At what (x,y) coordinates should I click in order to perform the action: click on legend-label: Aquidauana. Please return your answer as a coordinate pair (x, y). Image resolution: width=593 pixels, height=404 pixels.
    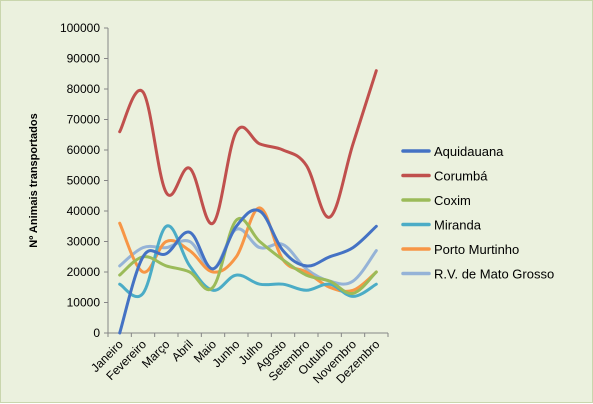
    Looking at the image, I should click on (469, 151).